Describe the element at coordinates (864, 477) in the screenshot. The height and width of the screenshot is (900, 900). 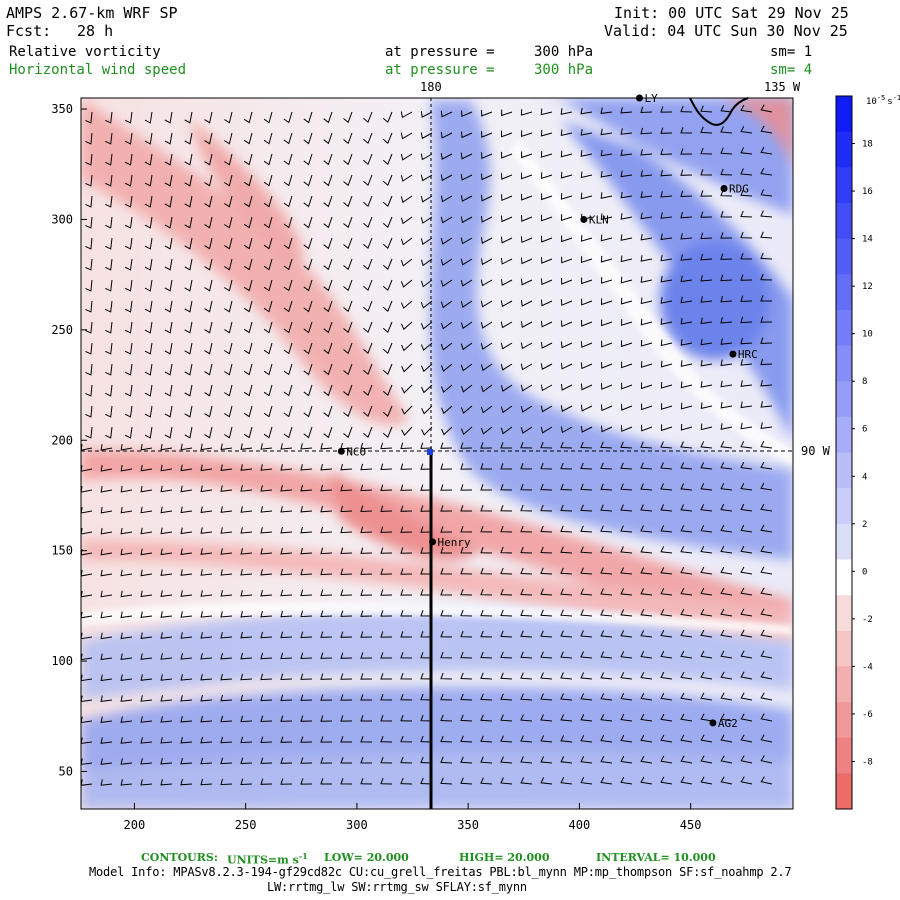
I see `colorbar-tick-label: 4` at that location.